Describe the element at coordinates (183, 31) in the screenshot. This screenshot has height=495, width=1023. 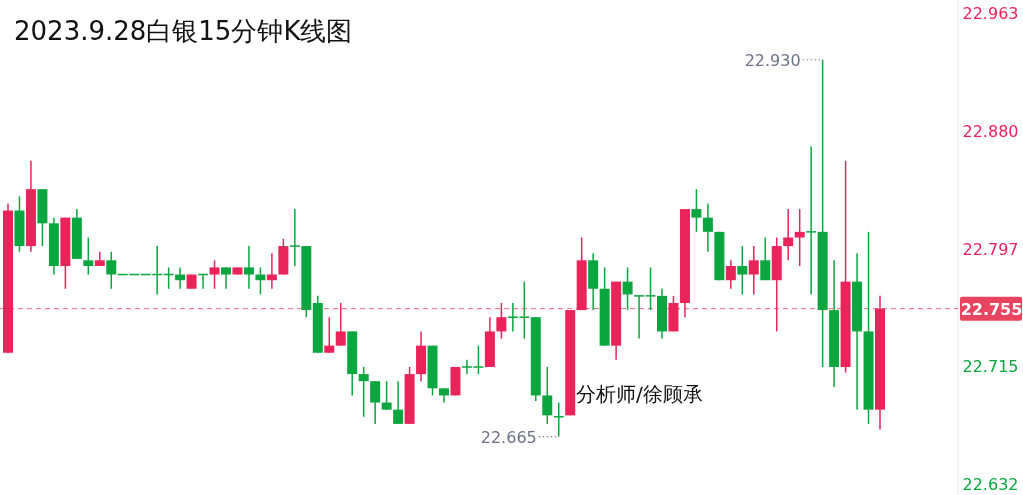
I see `text: 2023.9.28白银15分钟K线图` at that location.